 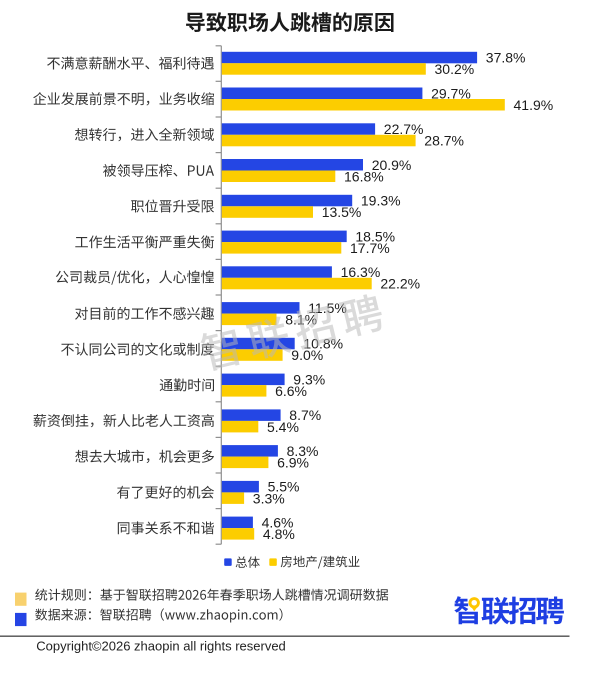 What do you see at coordinates (283, 427) in the screenshot?
I see `svg-text: 5.4%` at bounding box center [283, 427].